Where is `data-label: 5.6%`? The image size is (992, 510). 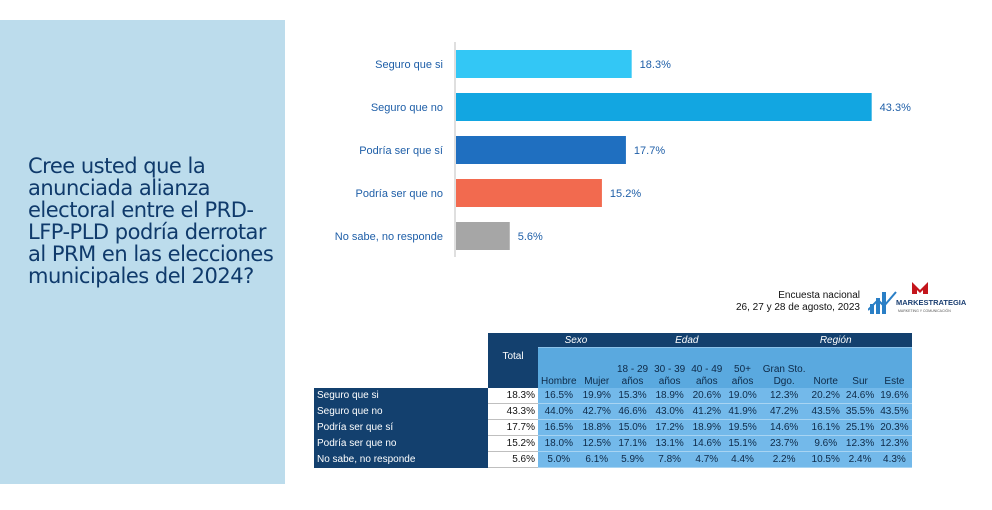
data-label: 5.6% is located at coordinates (530, 237).